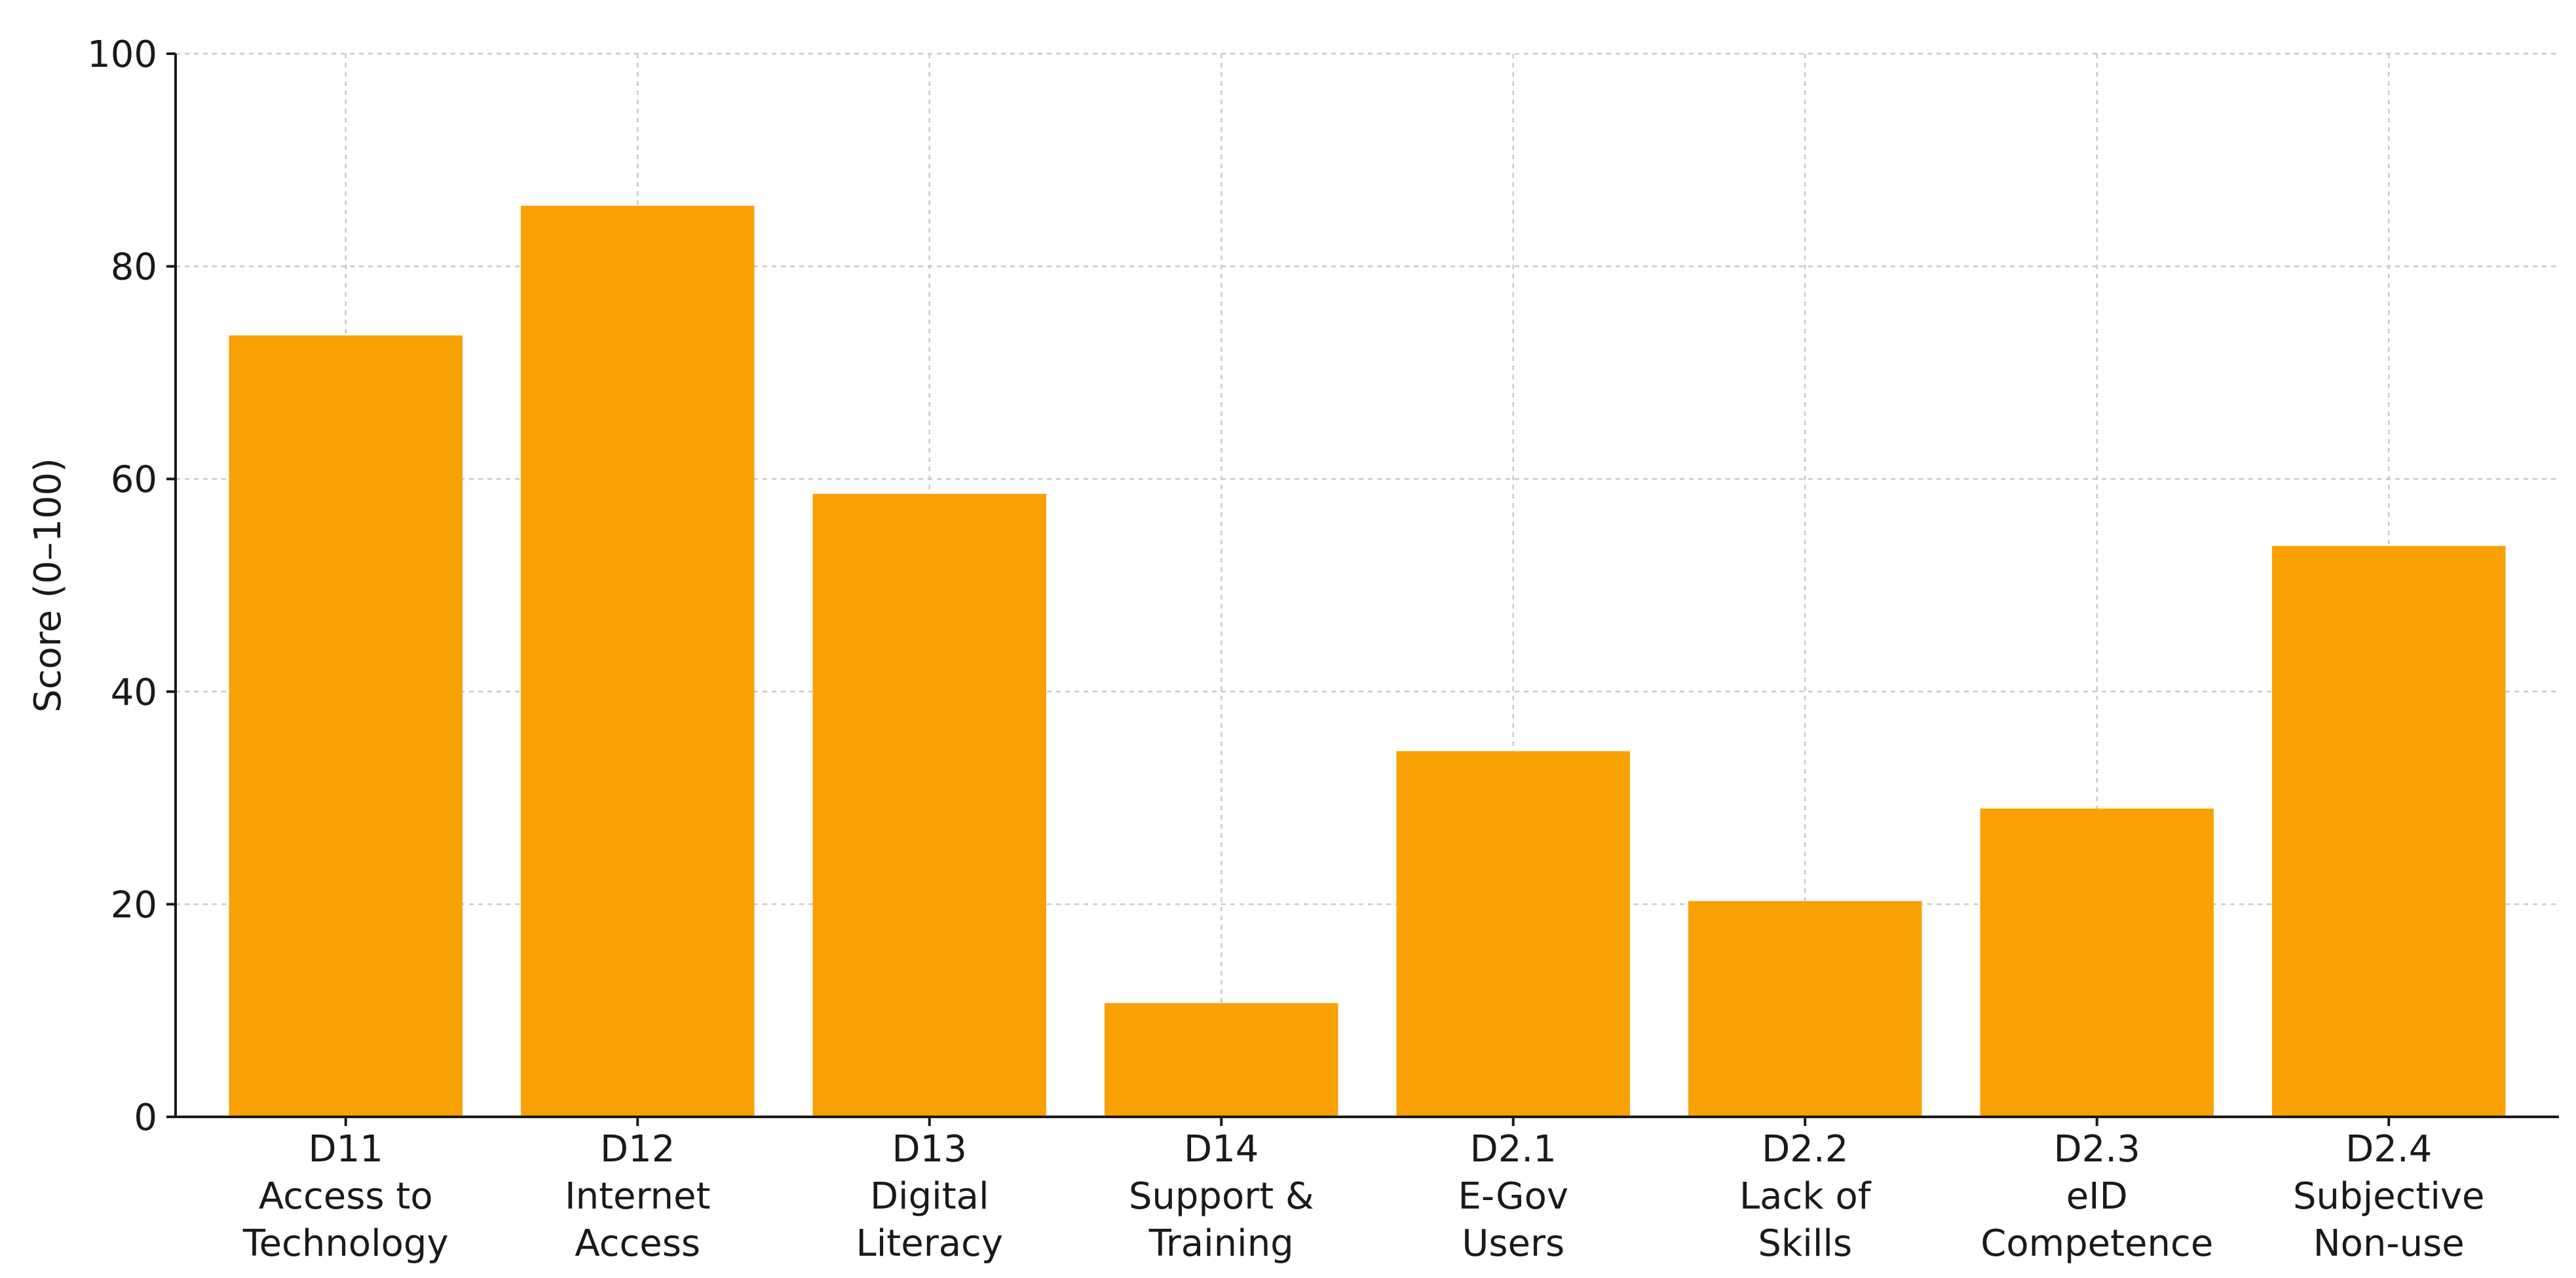  I want to click on x-tick-label-line: D14, so click(1221, 1149).